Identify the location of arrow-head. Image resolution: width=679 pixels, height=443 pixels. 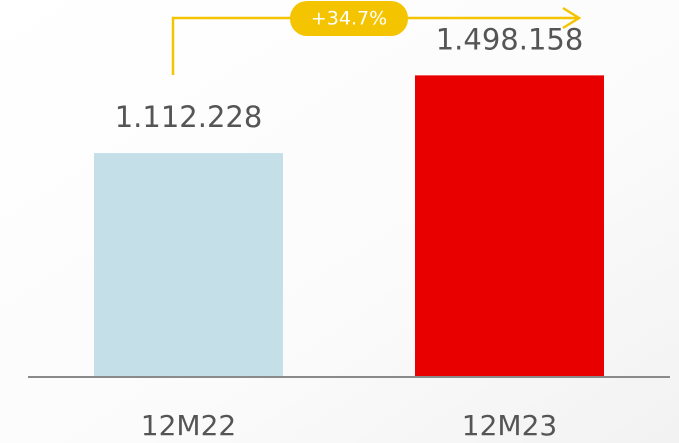
(572, 18).